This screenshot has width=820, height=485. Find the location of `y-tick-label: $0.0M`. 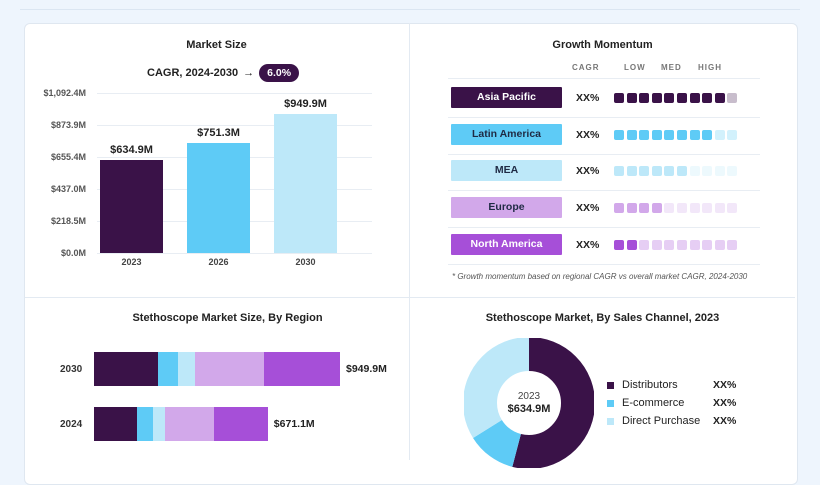

y-tick-label: $0.0M is located at coordinates (73, 253).